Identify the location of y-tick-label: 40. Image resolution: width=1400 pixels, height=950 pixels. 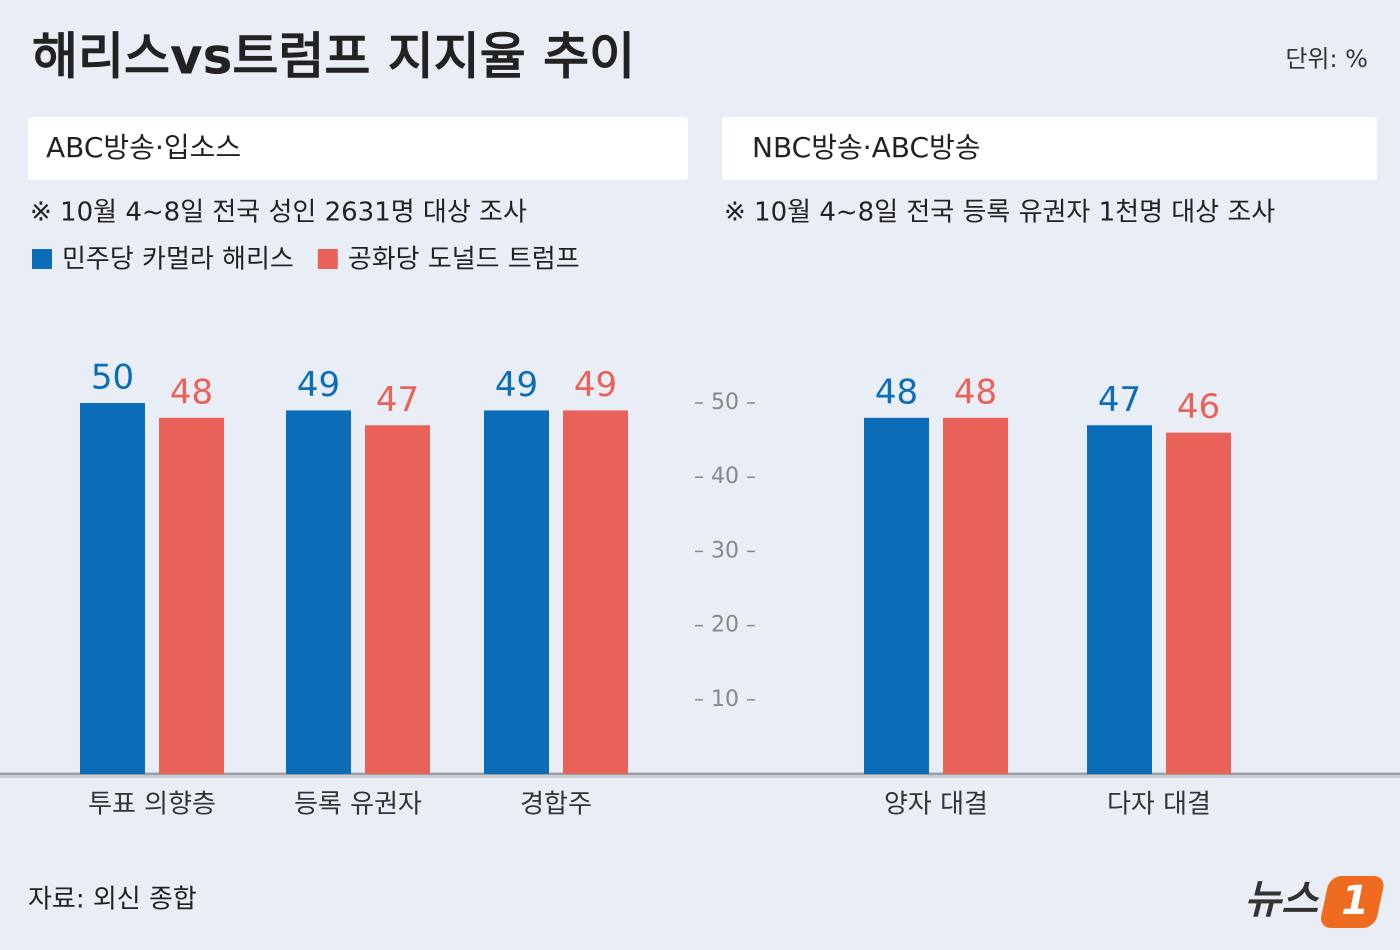
(725, 476).